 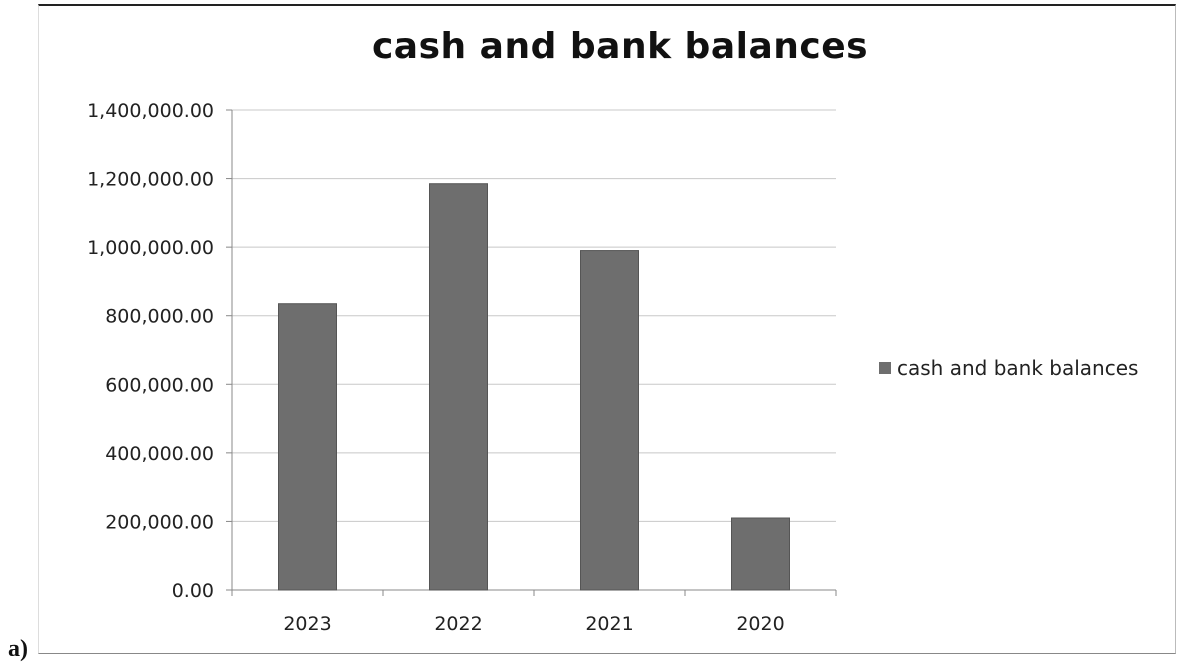 I want to click on y-tick-label: 1,200,000.00, so click(x=150, y=180).